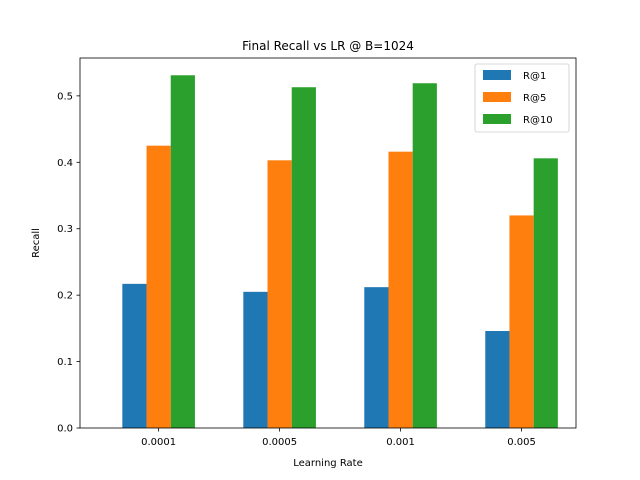 This screenshot has height=480, width=640. What do you see at coordinates (534, 98) in the screenshot?
I see `legend-label-1: R@5` at bounding box center [534, 98].